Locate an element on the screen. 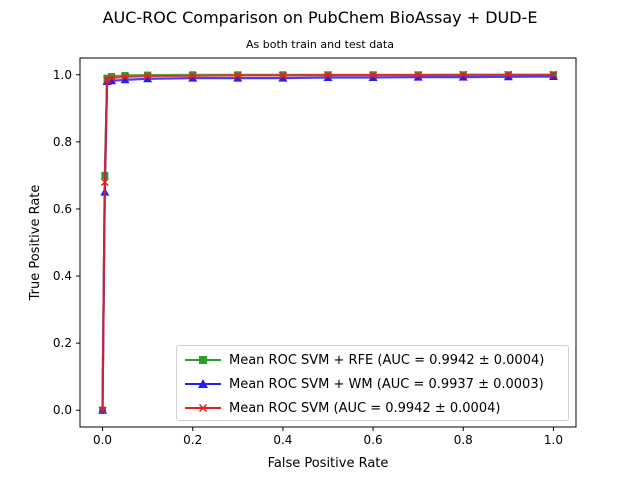 The image size is (640, 480). legend-entry-svm: Mean ROC SVM (AUC = 0.9942 ± 0.0004) is located at coordinates (341, 408).